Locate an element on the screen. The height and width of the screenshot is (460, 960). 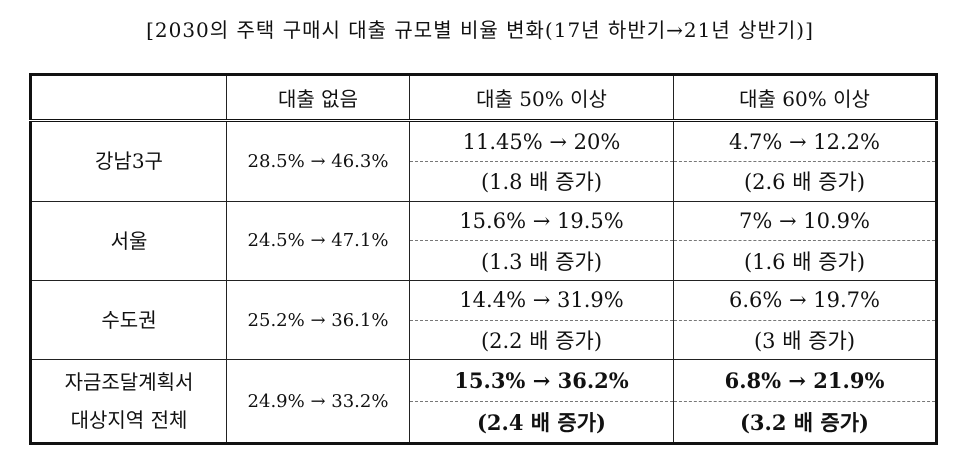
no-loan-cell: 24.9% → 33.2% is located at coordinates (318, 401).